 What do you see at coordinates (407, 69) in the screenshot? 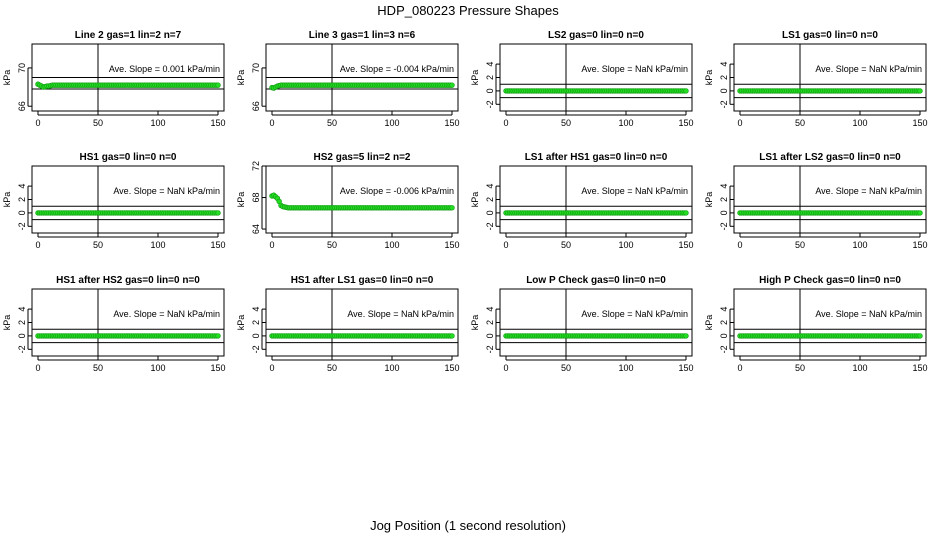
I see `slope-value: -0.004` at bounding box center [407, 69].